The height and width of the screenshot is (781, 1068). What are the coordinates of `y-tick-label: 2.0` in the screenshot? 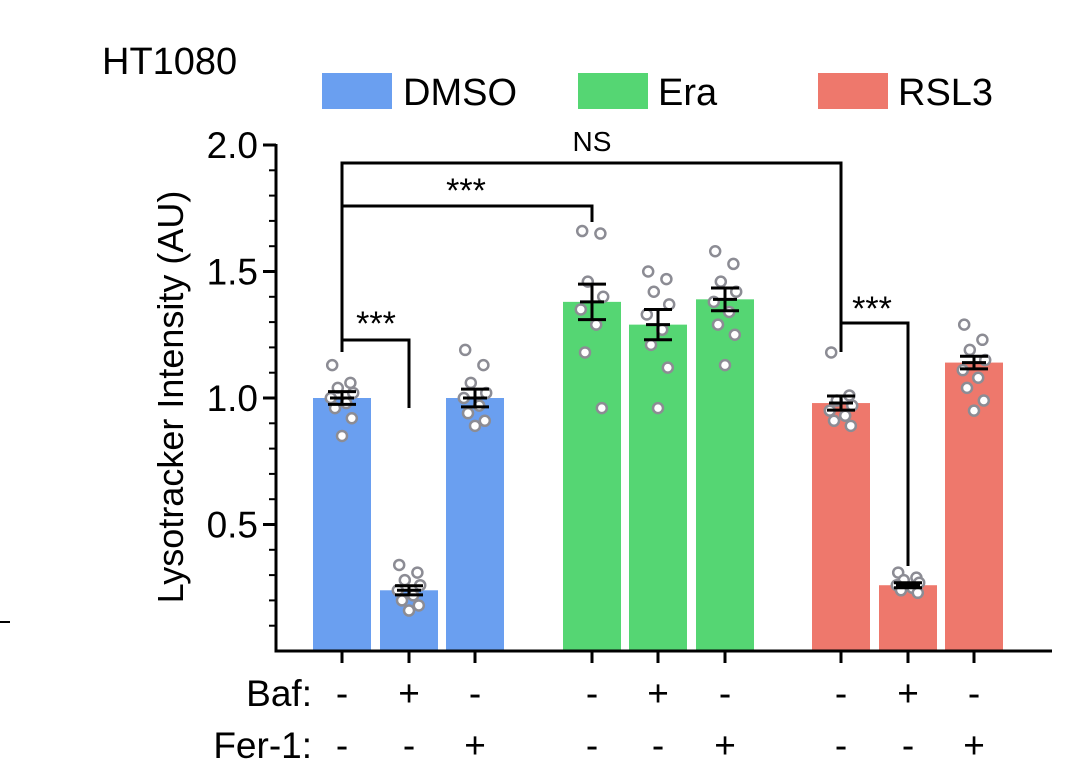 It's located at (232, 145).